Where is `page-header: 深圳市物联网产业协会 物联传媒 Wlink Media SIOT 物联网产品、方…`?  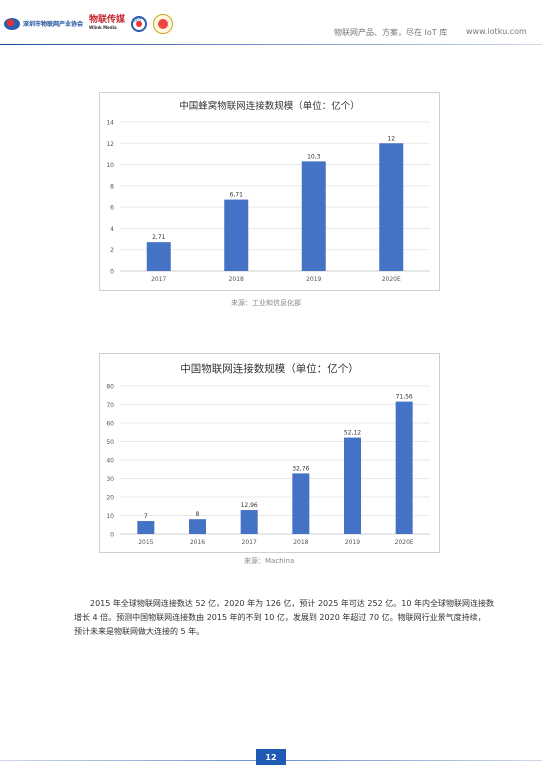 page-header: 深圳市物联网产业协会 物联传媒 Wlink Media SIOT 物联网产品、方… is located at coordinates (271, 25).